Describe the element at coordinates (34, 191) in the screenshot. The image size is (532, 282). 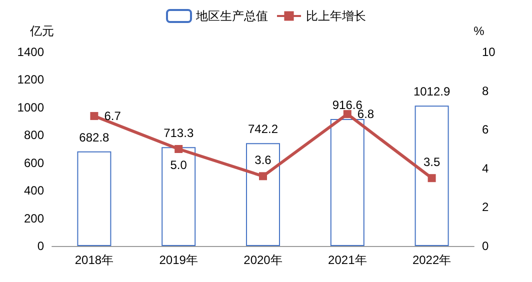
I see `y-tick-label: 400` at that location.